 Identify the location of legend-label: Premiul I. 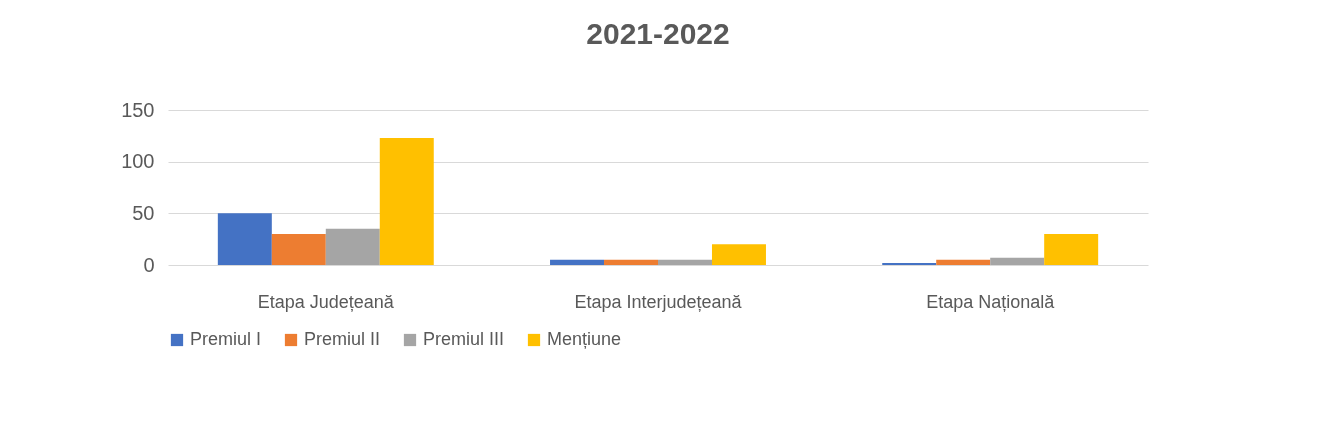
(226, 339).